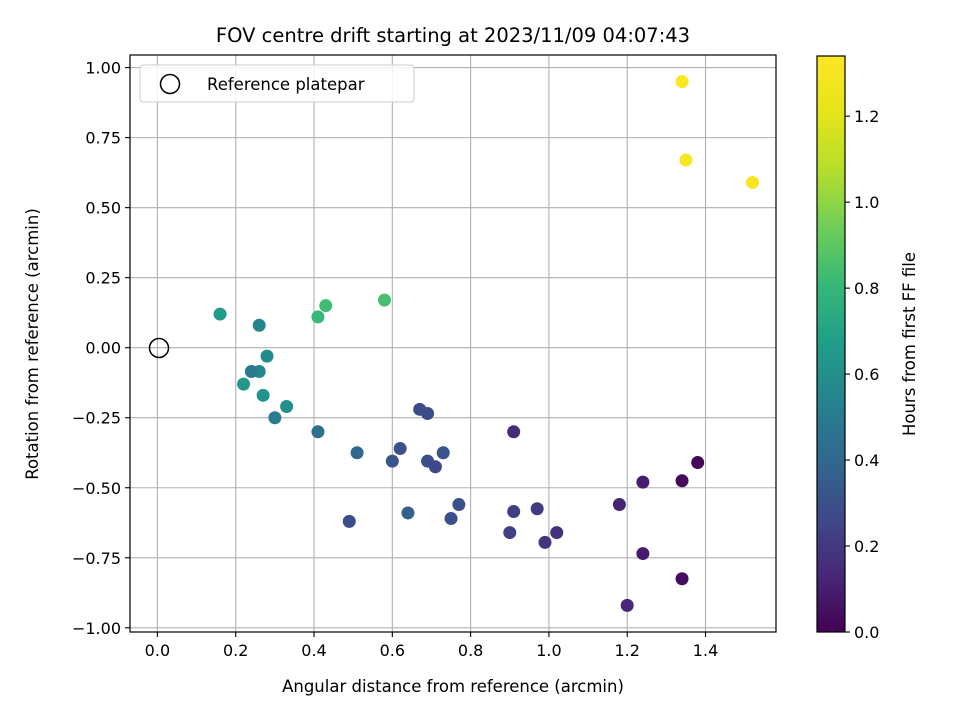 The width and height of the screenshot is (960, 720). What do you see at coordinates (705, 650) in the screenshot?
I see `x-tick-label: 1.4` at bounding box center [705, 650].